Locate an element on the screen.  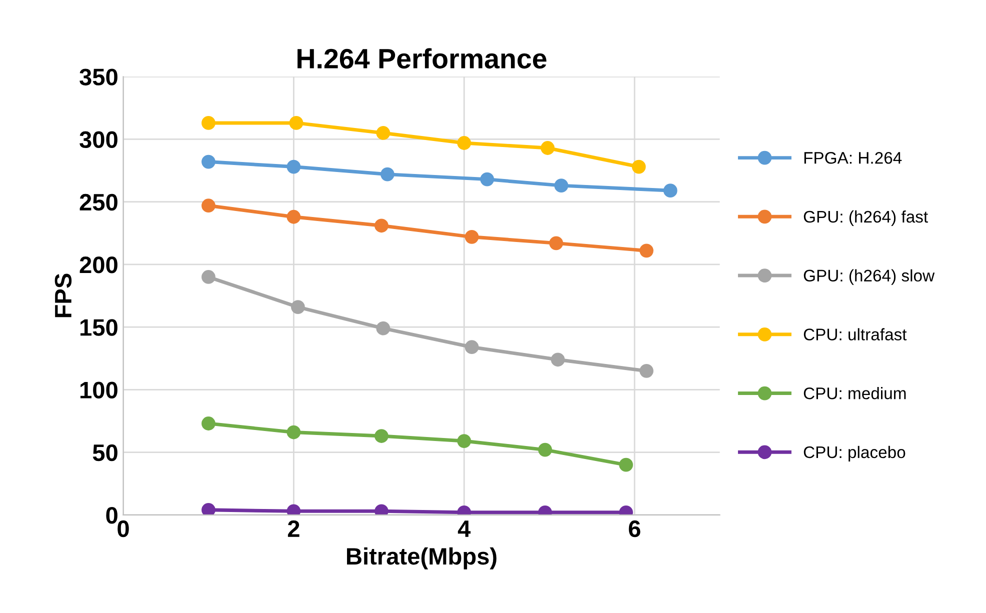
chart-title: H.264 Performance is located at coordinates (422, 58).